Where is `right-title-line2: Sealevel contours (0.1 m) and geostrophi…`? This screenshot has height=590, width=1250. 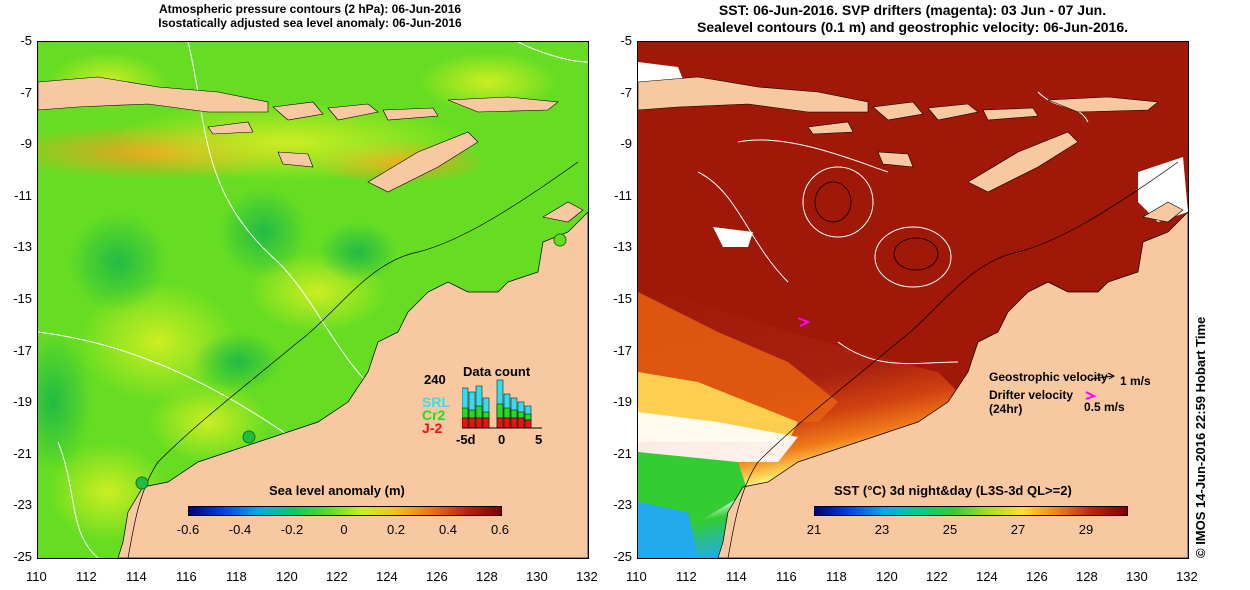 right-title-line2: Sealevel contours (0.1 m) and geostrophi… is located at coordinates (912, 27).